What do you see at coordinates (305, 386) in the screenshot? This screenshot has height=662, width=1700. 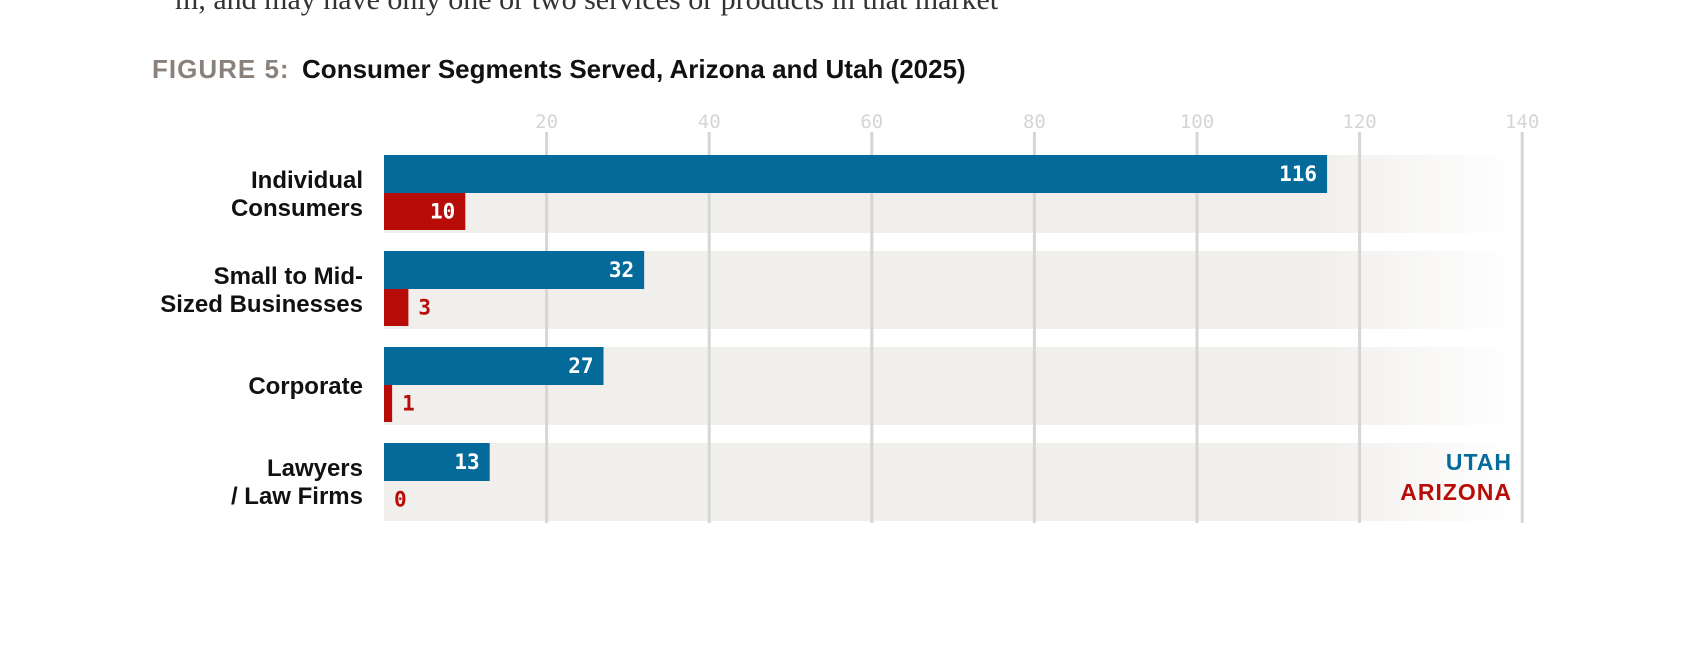 I see `category-label: Corporate` at bounding box center [305, 386].